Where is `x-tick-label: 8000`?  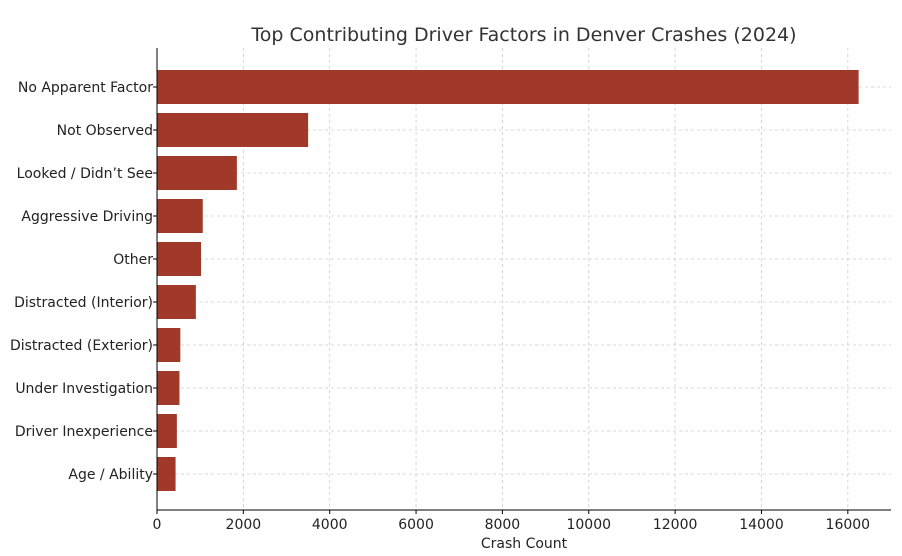
x-tick-label: 8000 is located at coordinates (503, 525).